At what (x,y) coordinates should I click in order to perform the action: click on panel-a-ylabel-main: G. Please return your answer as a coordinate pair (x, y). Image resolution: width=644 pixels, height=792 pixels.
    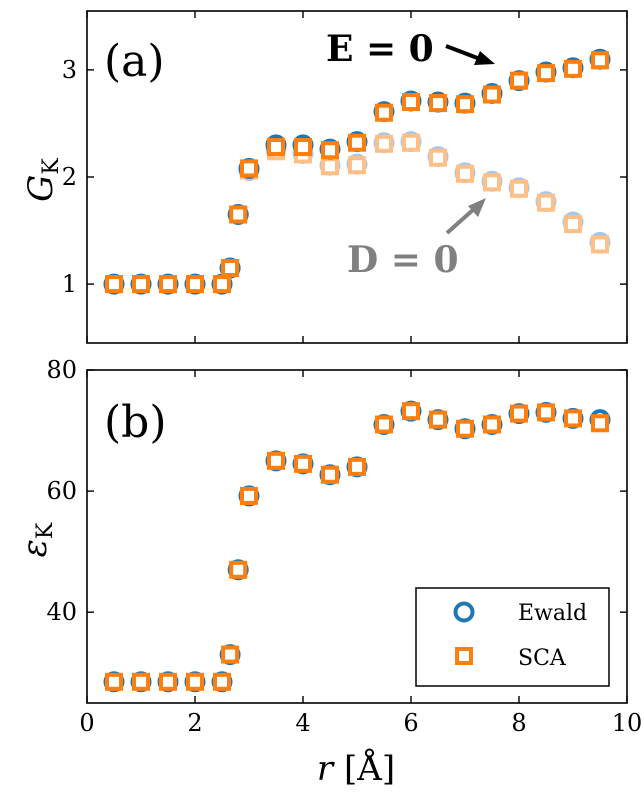
    Looking at the image, I should click on (41, 188).